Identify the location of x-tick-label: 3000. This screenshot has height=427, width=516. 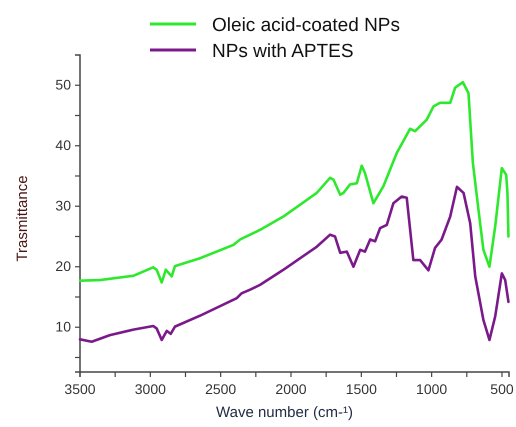
(150, 388).